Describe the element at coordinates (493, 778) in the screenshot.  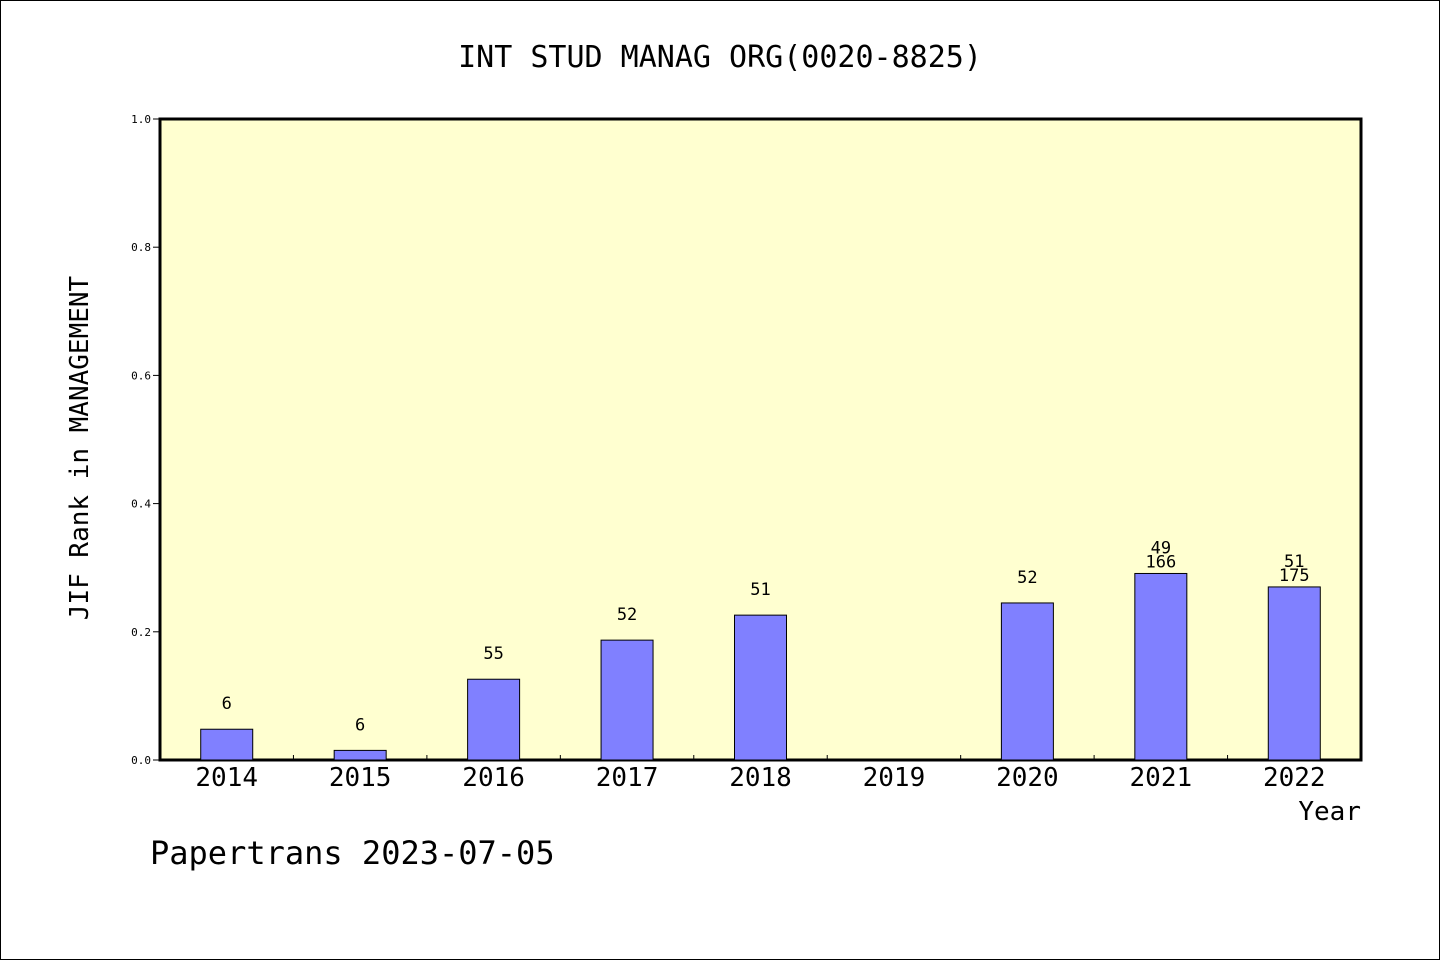
I see `x-tick-label: 2016` at that location.